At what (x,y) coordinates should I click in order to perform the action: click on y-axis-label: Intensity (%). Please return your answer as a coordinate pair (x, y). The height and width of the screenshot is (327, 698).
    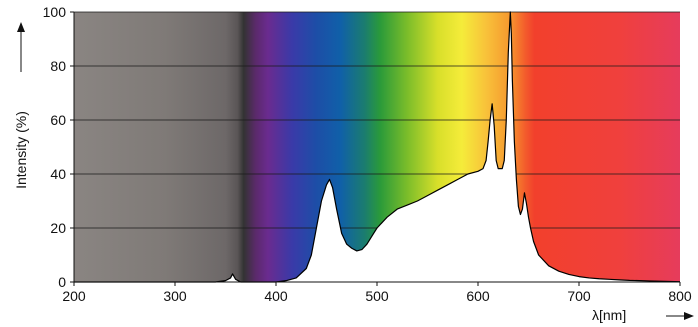
    Looking at the image, I should click on (21, 150).